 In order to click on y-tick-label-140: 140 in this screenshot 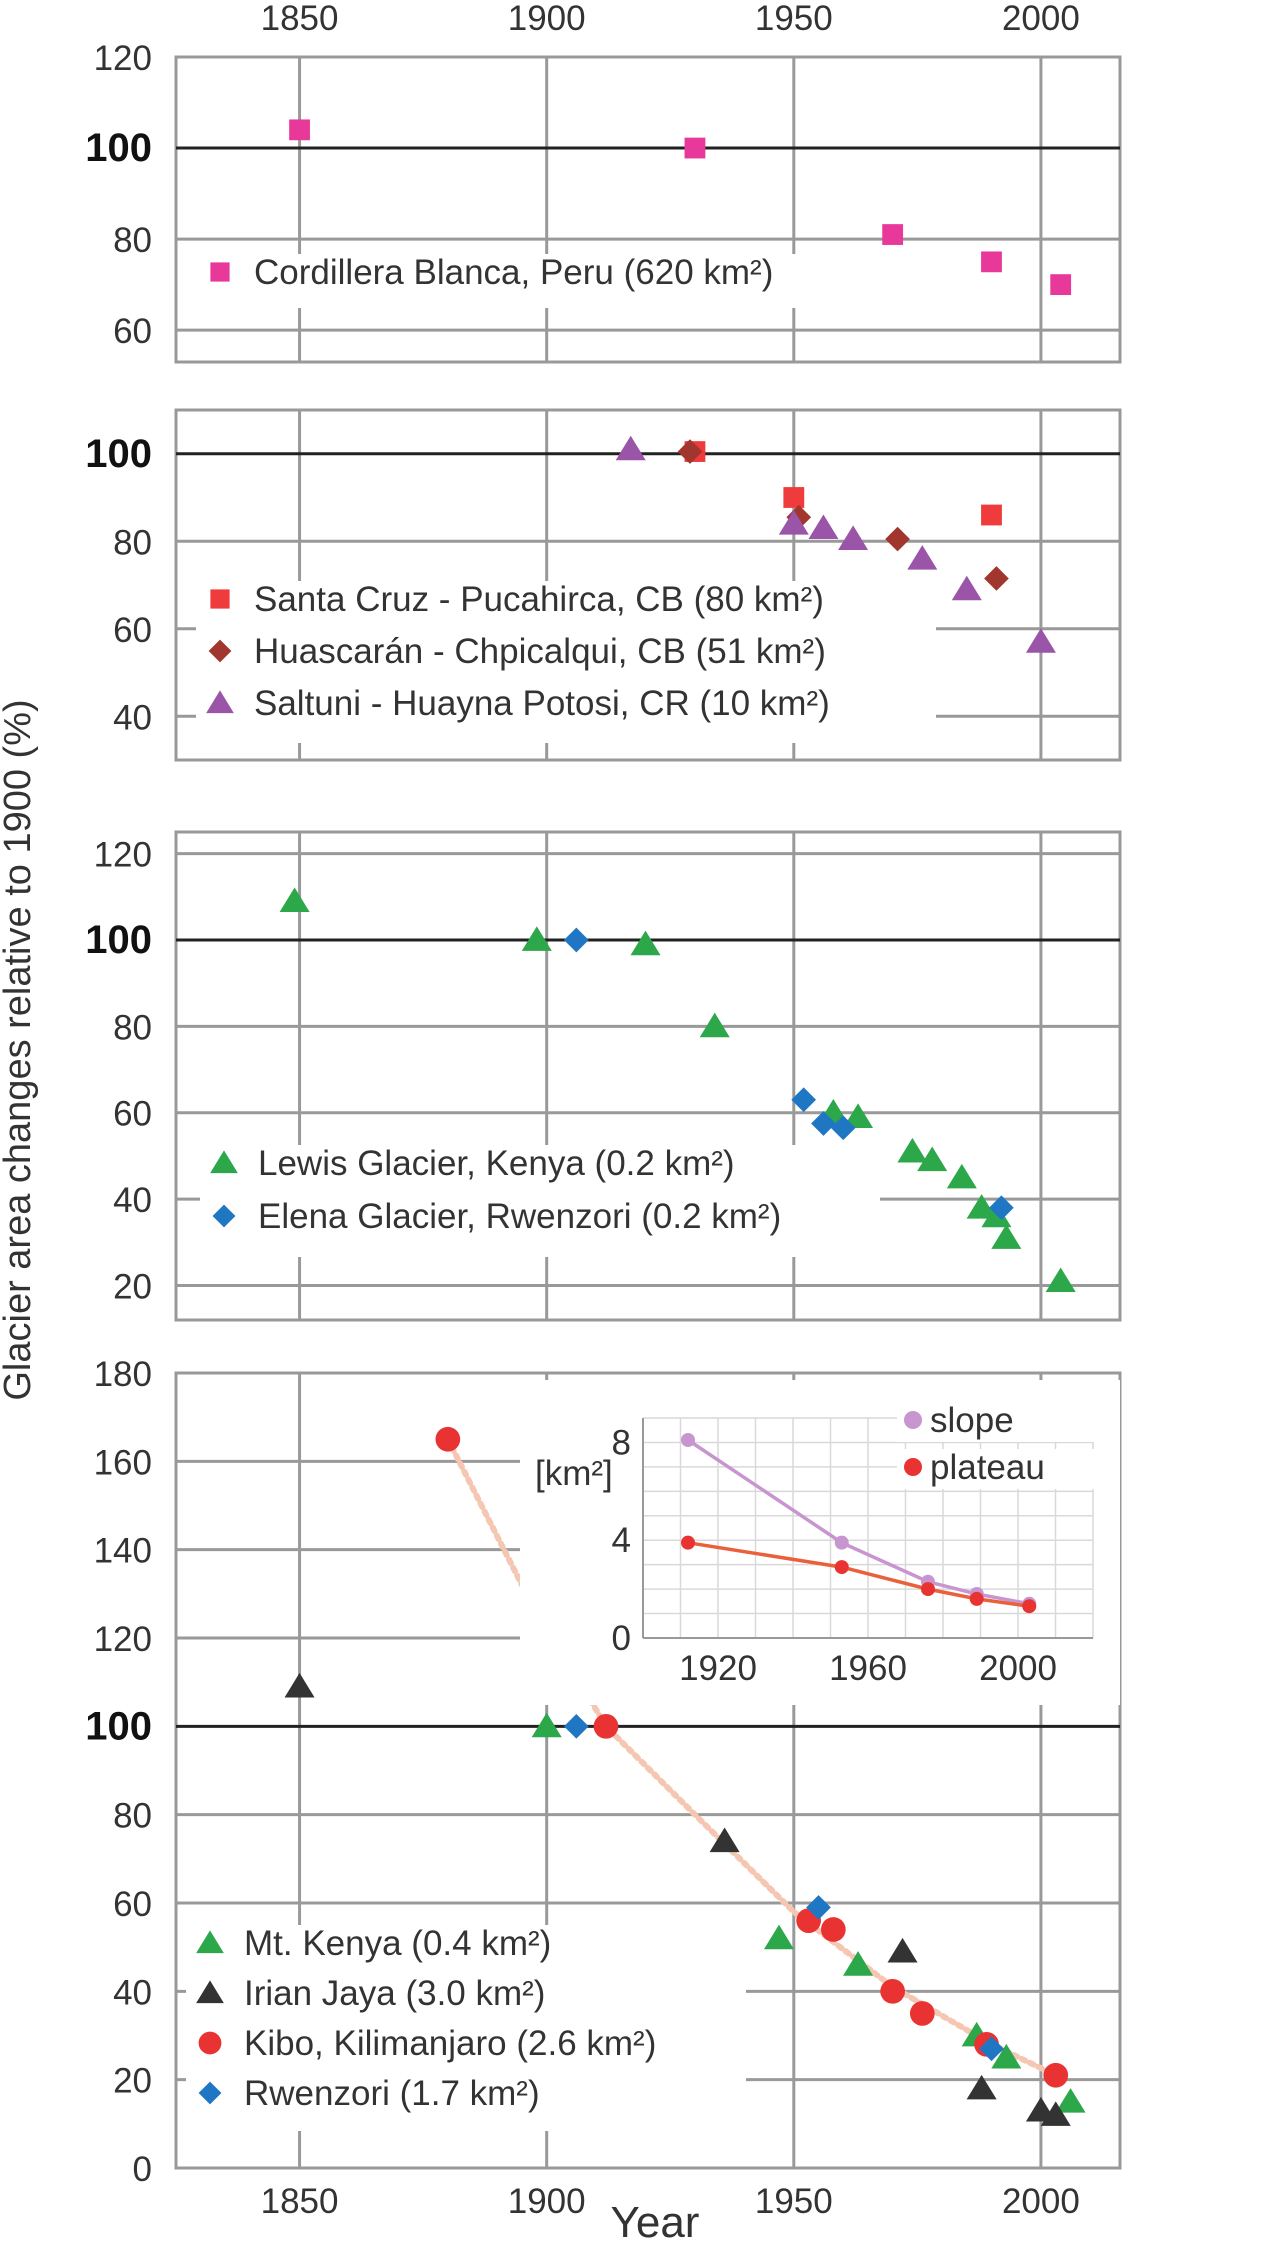, I will do `click(123, 1551)`.